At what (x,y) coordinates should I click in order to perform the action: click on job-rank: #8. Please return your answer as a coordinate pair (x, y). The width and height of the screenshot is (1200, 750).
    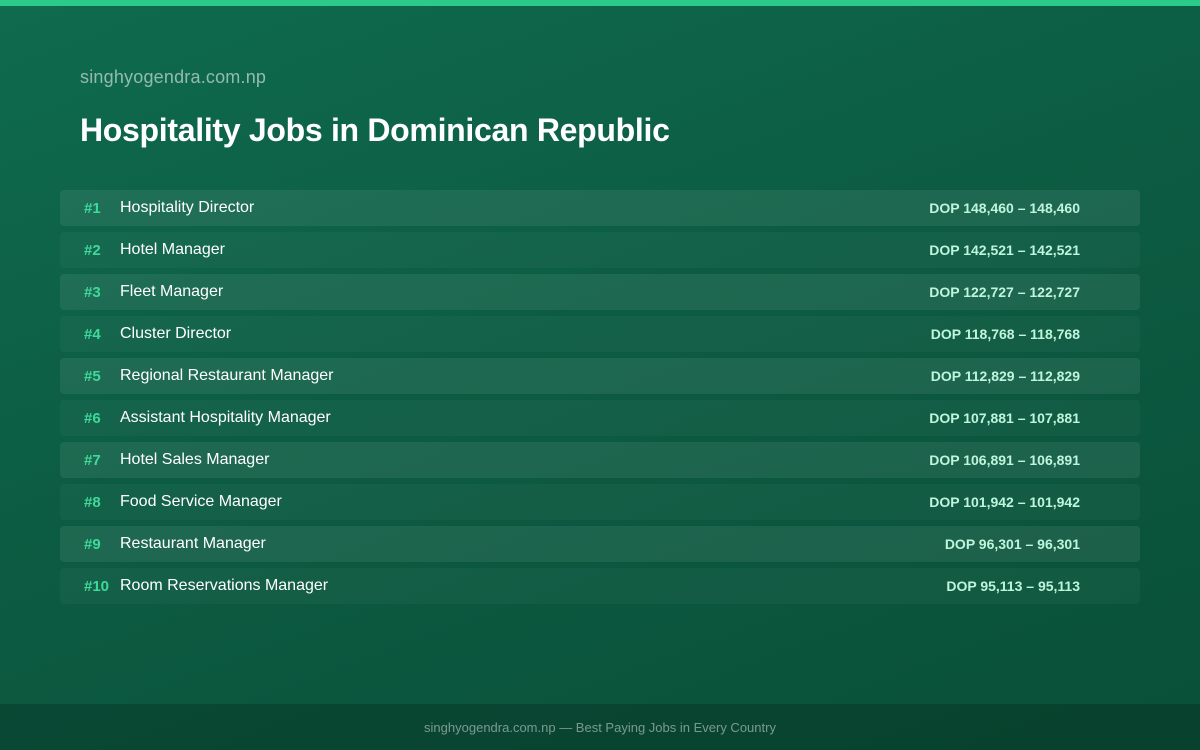
    Looking at the image, I should click on (92, 502).